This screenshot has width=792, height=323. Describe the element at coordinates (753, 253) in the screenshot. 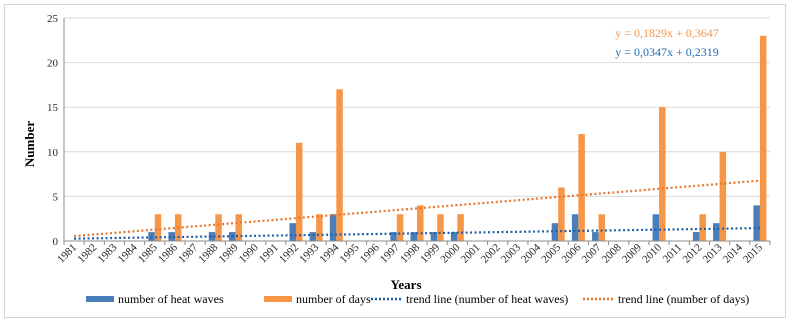

I see `x-tick-label: 2015` at that location.